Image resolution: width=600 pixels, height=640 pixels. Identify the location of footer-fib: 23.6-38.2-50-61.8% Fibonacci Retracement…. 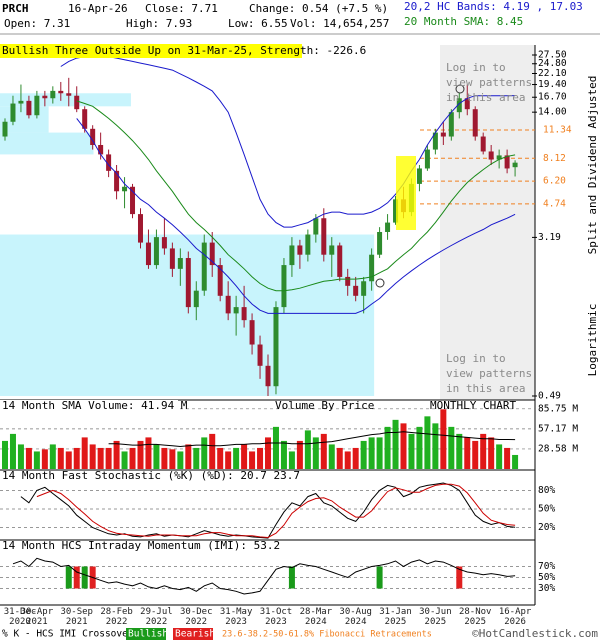
(327, 635).